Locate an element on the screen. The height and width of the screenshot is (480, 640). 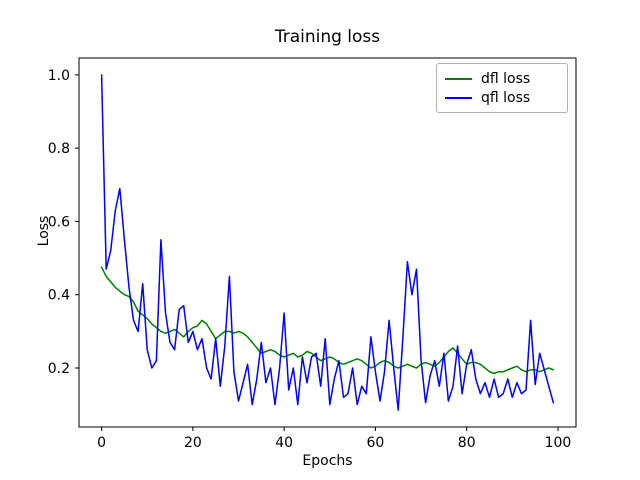
x-axis-label: Epochs is located at coordinates (327, 461).